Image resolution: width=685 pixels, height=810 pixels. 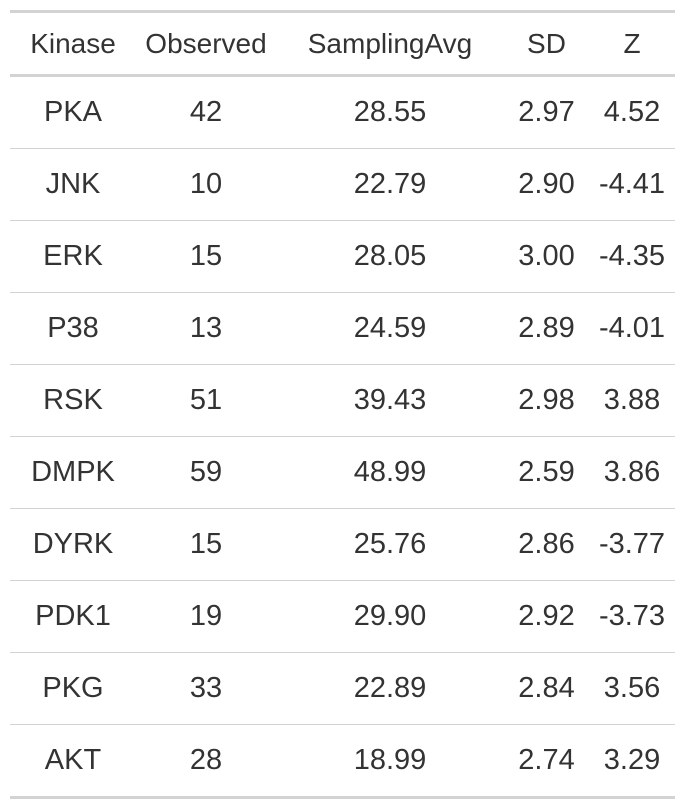 I want to click on column-header-samplingavg: SamplingAvg, so click(x=390, y=44).